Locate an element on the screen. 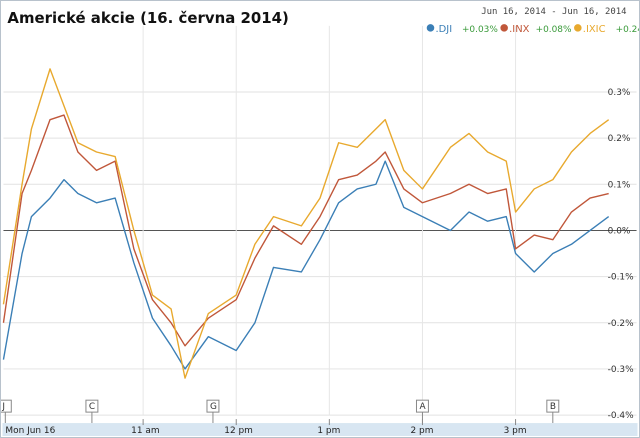 The height and width of the screenshot is (438, 640). flag-label: C is located at coordinates (92, 407).